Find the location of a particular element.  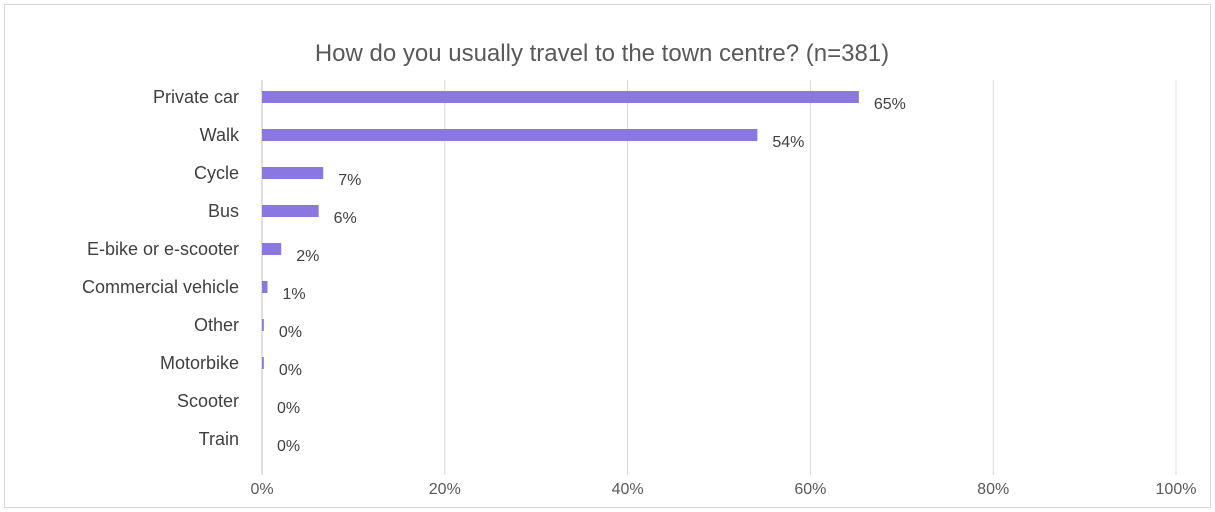

category-label: Walk is located at coordinates (220, 135).